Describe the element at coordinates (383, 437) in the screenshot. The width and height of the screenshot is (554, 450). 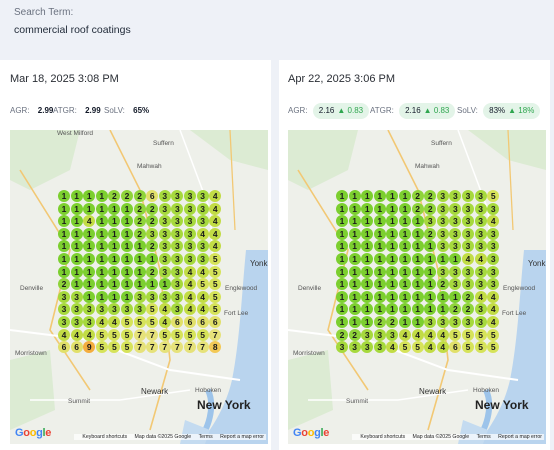
I see `keyboard-shortcuts-link: Keyboard shortcuts` at that location.